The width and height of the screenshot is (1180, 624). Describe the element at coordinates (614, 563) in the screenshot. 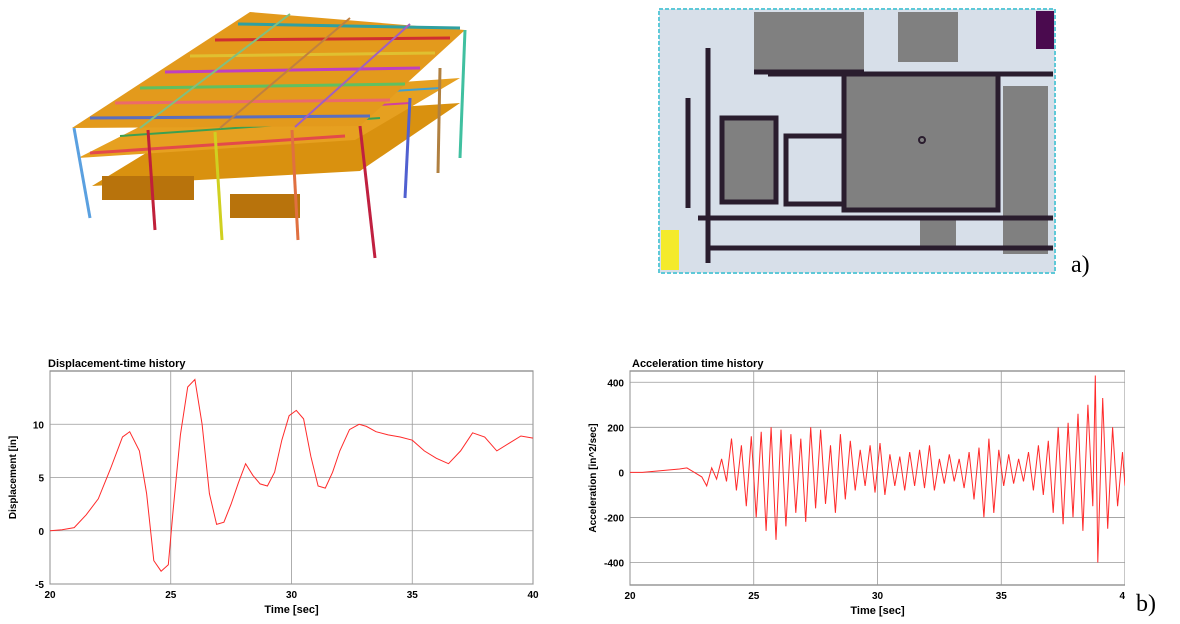

I see `acc-ytick-label: -400` at that location.